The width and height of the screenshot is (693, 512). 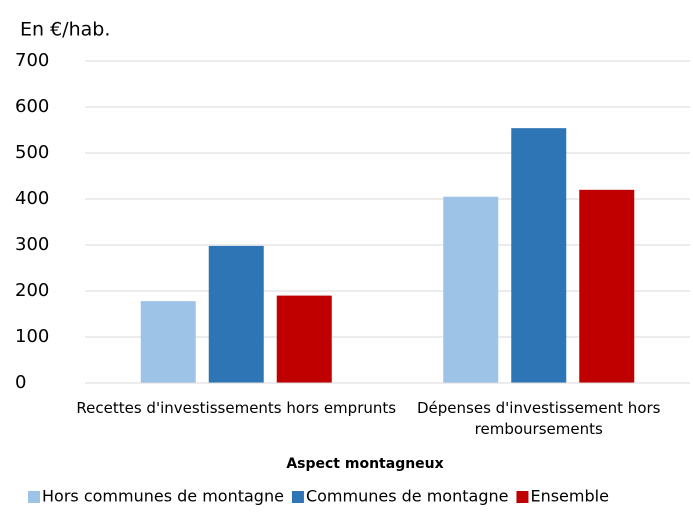 I want to click on y-tick-label: 100, so click(x=32, y=336).